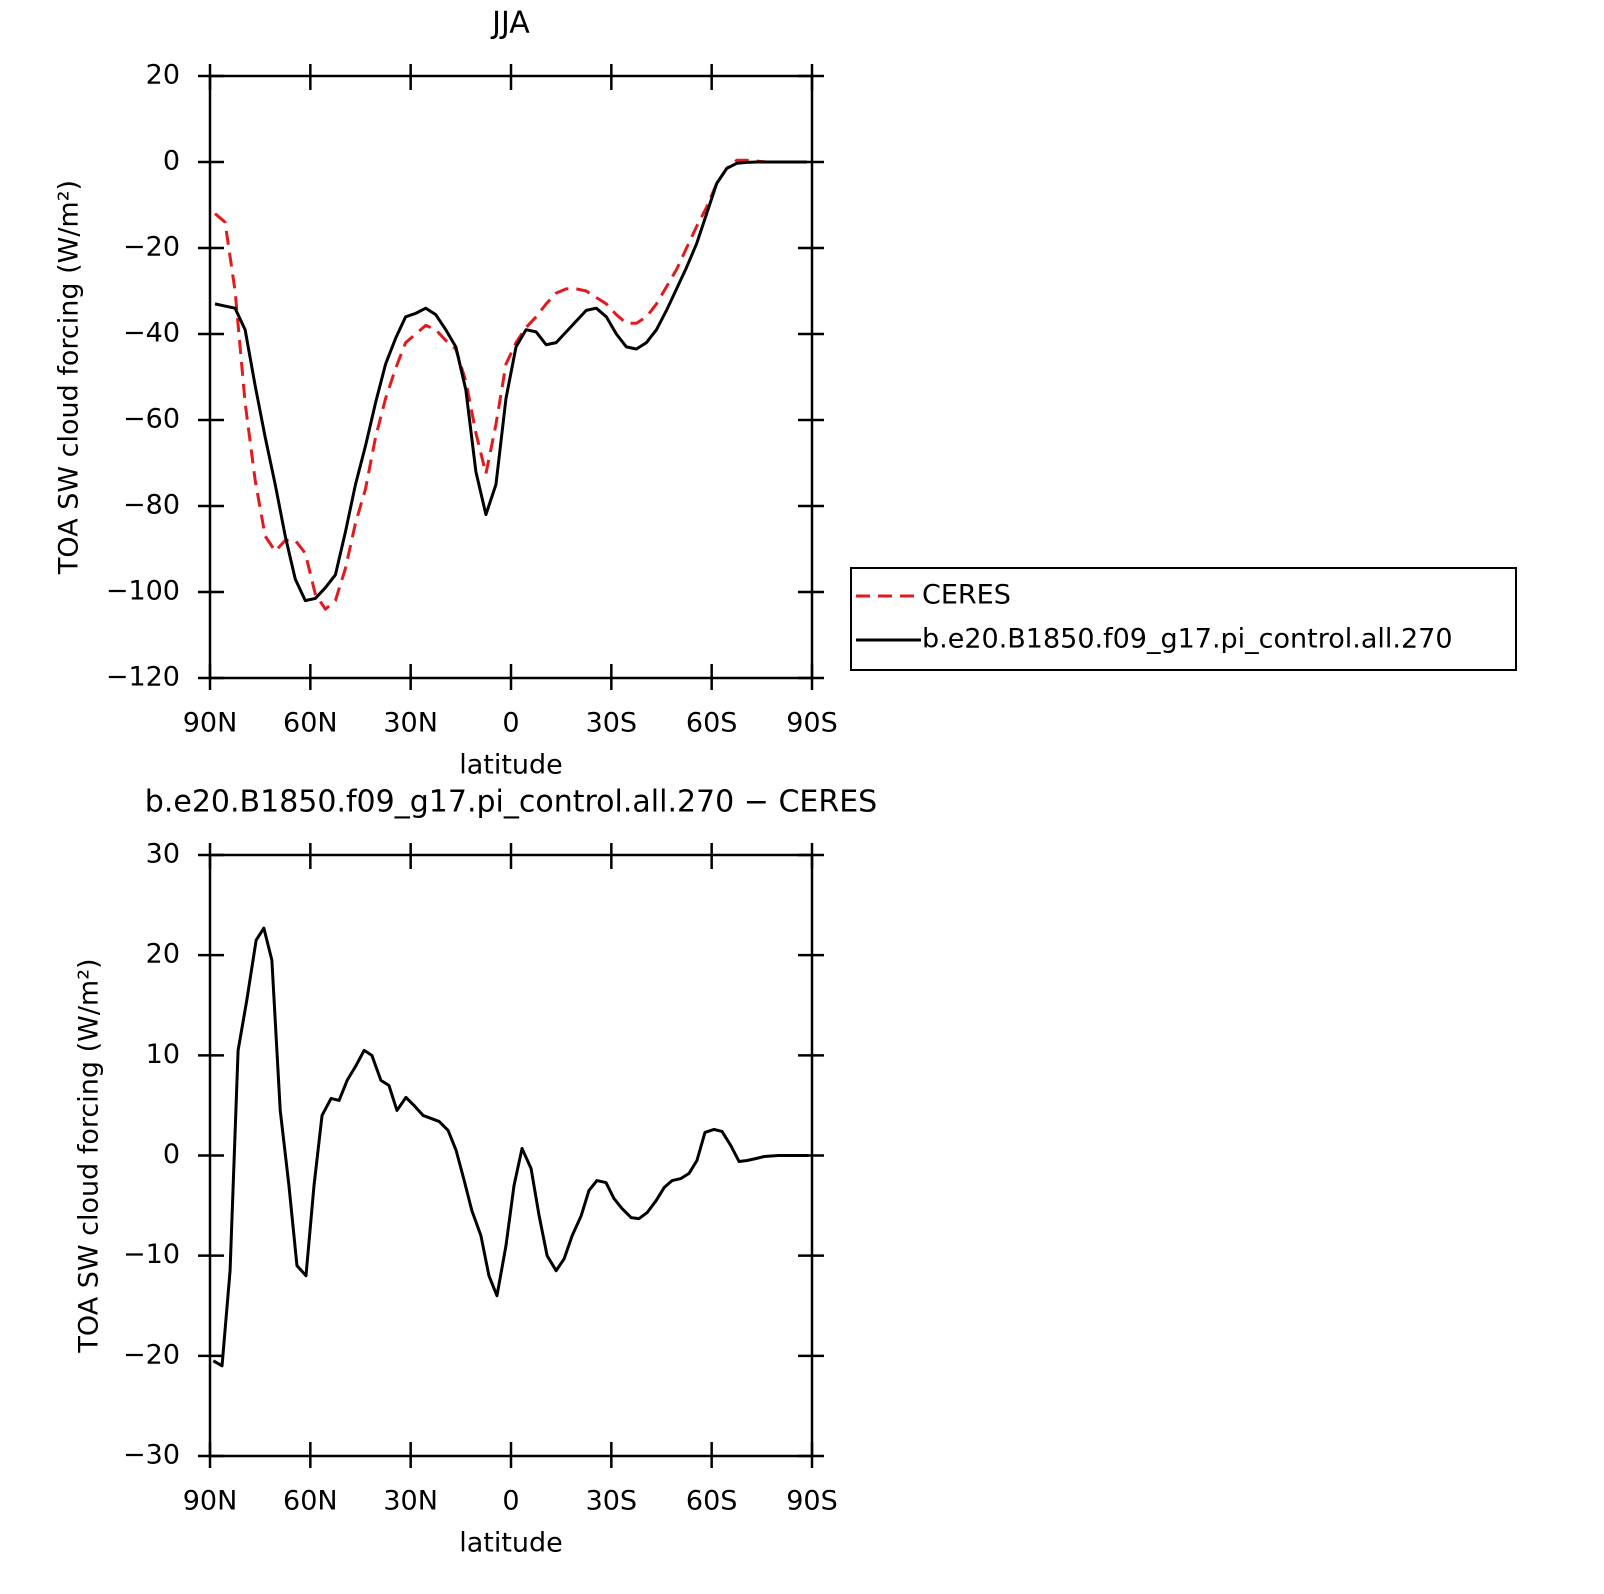  What do you see at coordinates (151, 1455) in the screenshot?
I see `y-tick-label: −30` at bounding box center [151, 1455].